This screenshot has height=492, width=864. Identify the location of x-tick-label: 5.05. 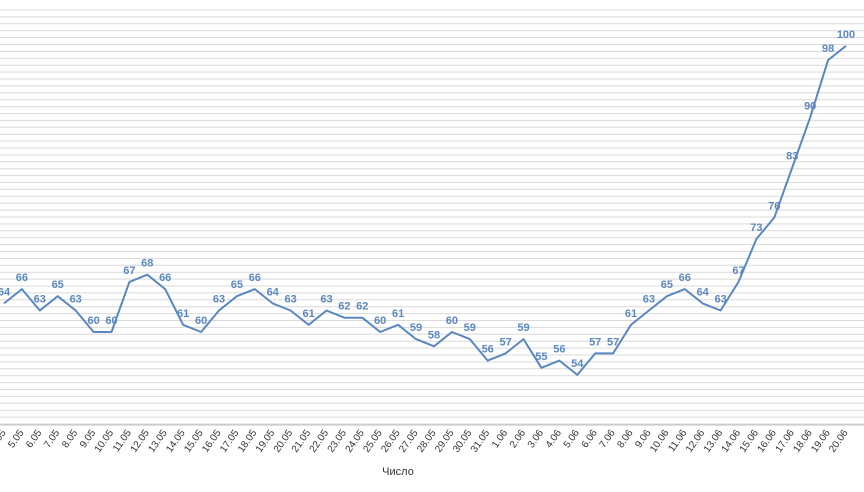
(16, 439).